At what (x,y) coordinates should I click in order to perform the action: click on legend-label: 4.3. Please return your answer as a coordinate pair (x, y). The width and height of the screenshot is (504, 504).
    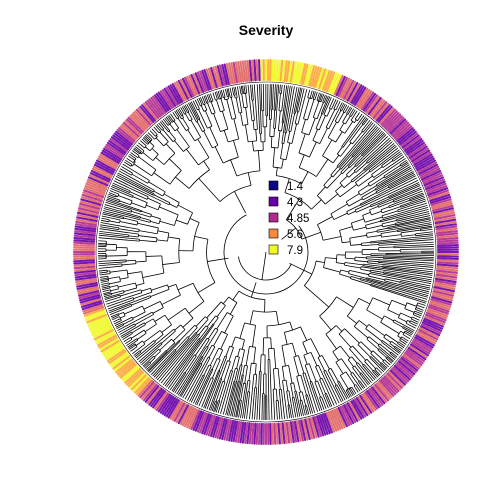
    Looking at the image, I should click on (295, 203).